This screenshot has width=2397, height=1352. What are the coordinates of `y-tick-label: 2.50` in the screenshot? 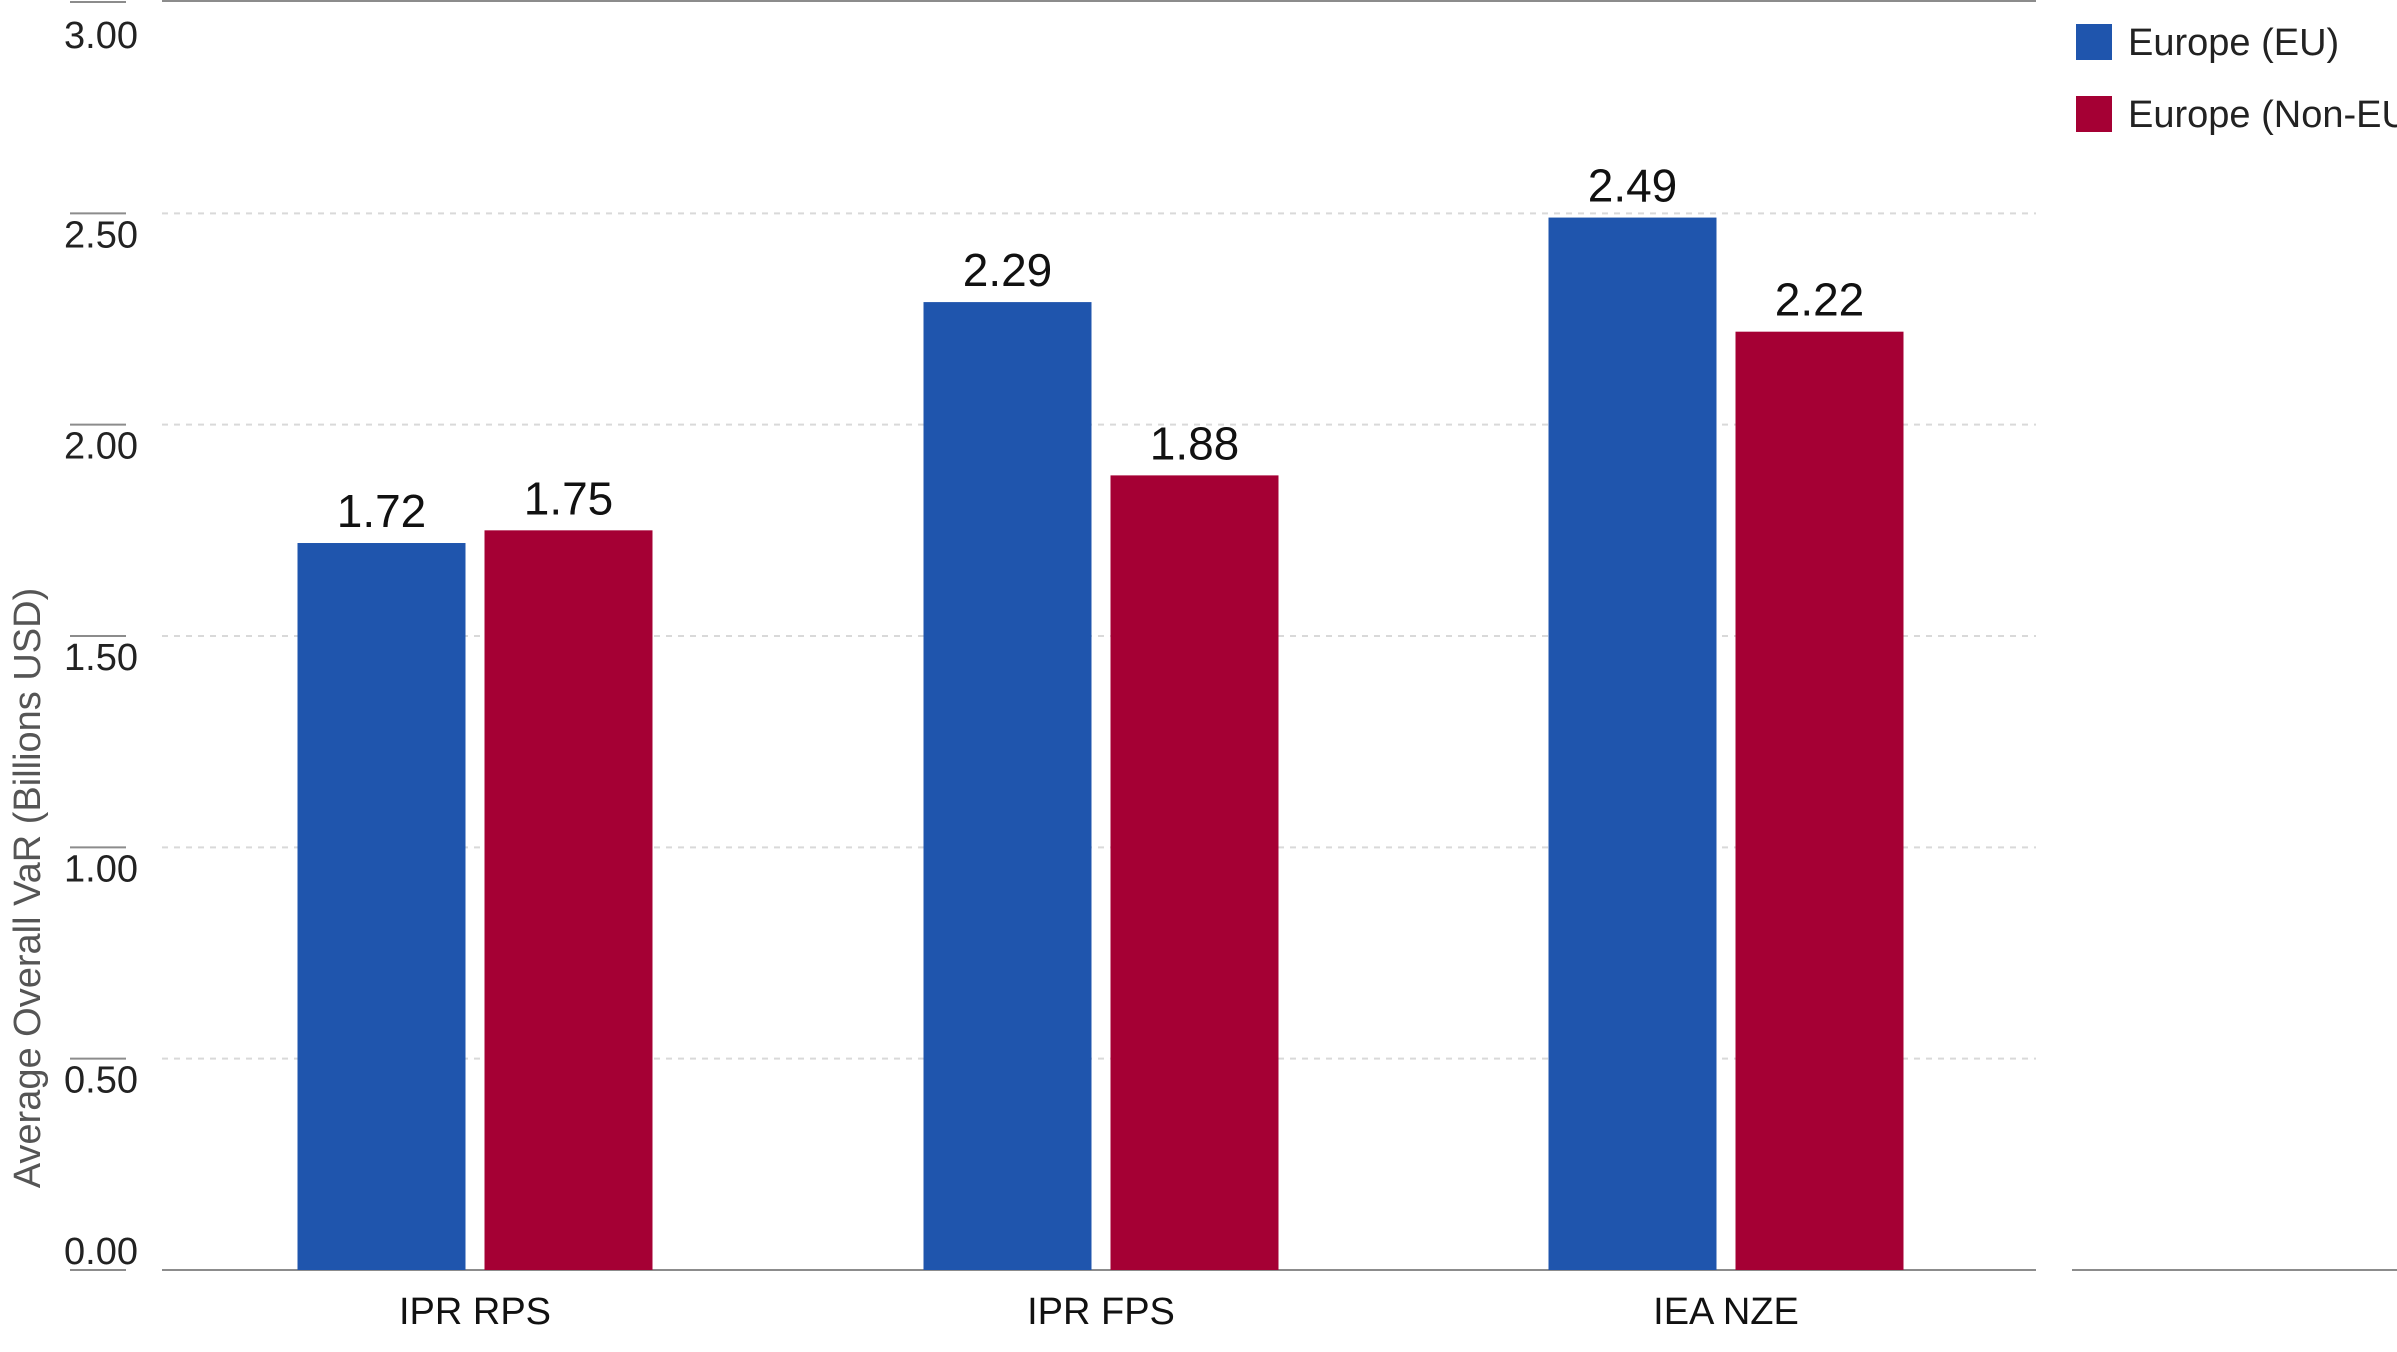 It's located at (101, 235).